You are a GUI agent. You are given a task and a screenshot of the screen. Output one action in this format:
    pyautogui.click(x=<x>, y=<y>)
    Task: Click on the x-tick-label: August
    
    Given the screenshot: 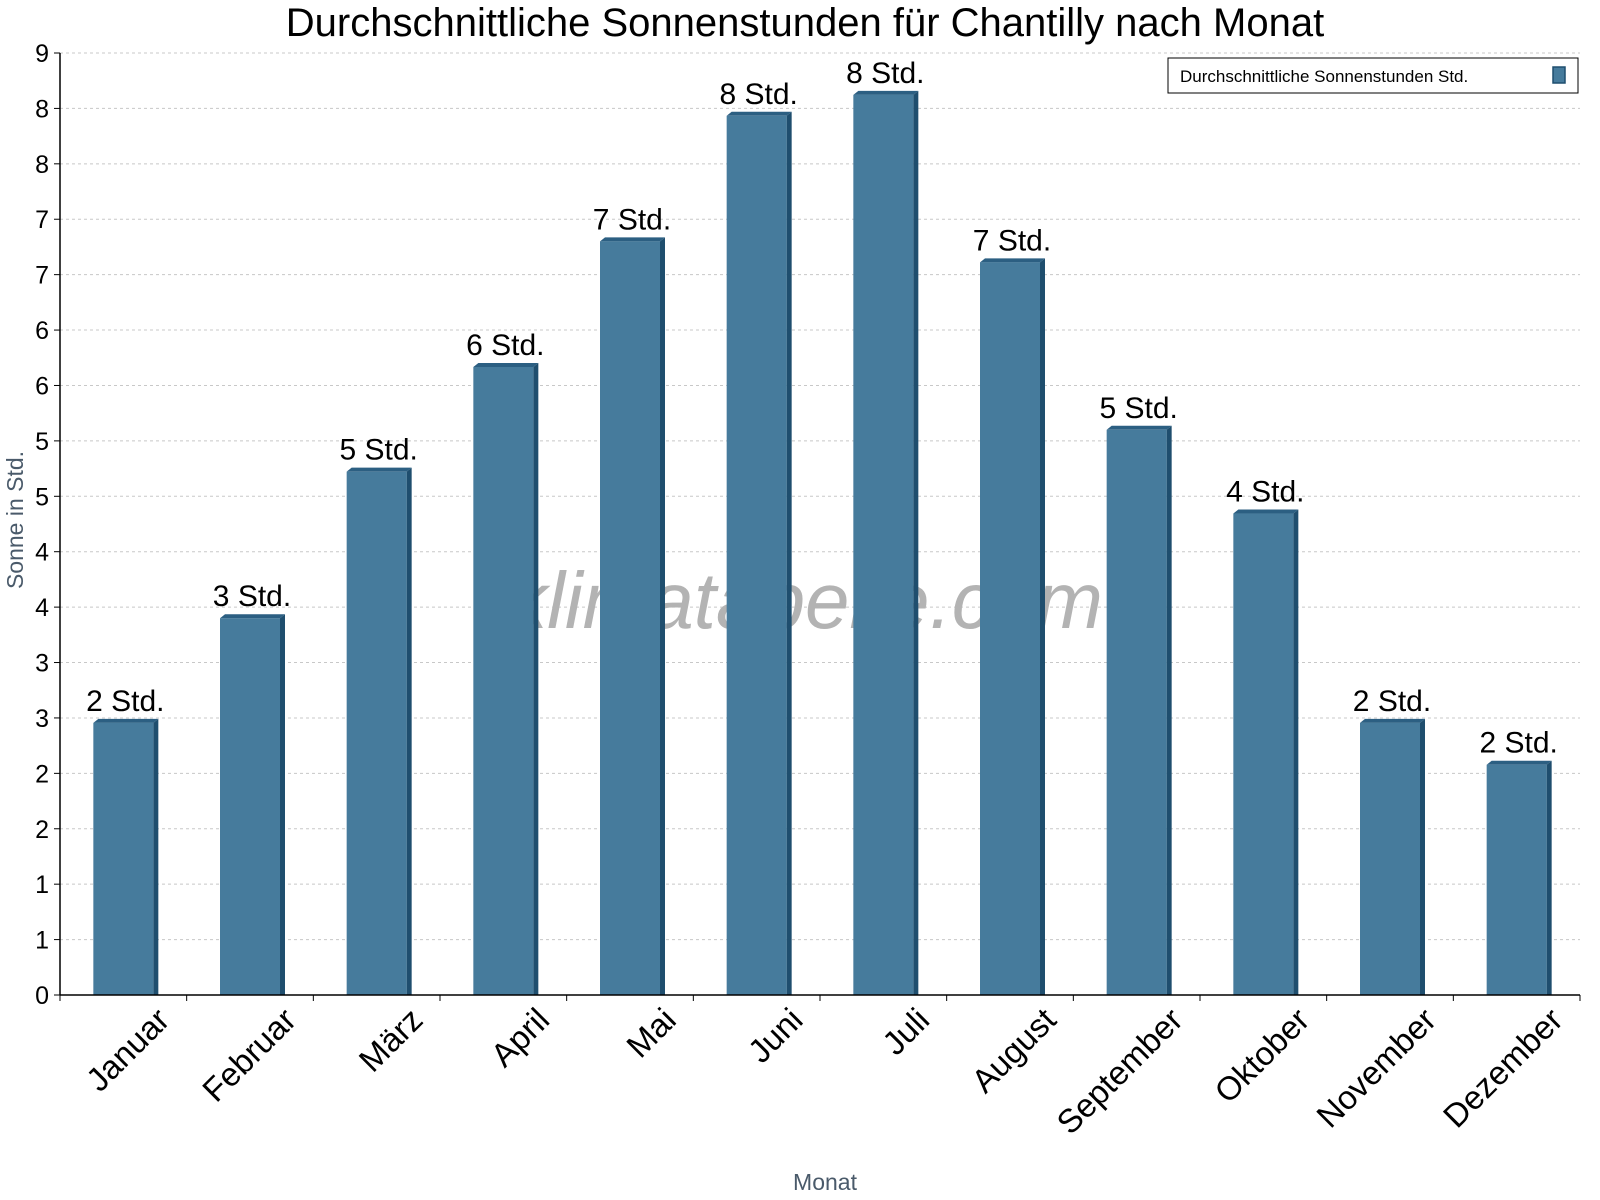 What is the action you would take?
    pyautogui.click(x=1013, y=1050)
    